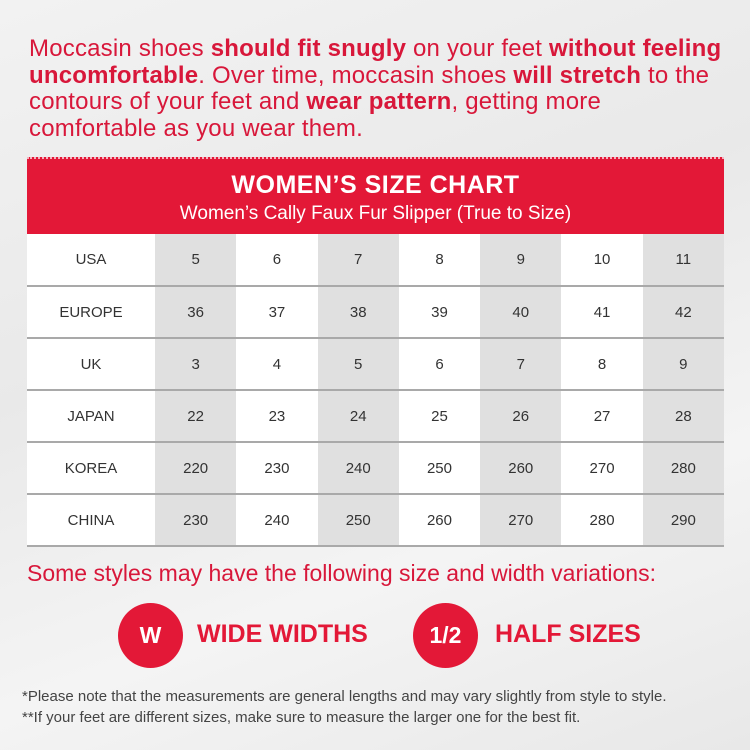 The width and height of the screenshot is (750, 750). What do you see at coordinates (577, 75) in the screenshot?
I see `intro-emphasis: will stretch` at bounding box center [577, 75].